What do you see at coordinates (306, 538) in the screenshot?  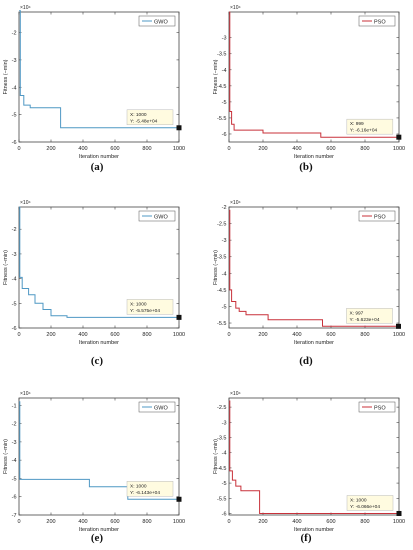 I see `panel-label-f: (f)` at bounding box center [306, 538].